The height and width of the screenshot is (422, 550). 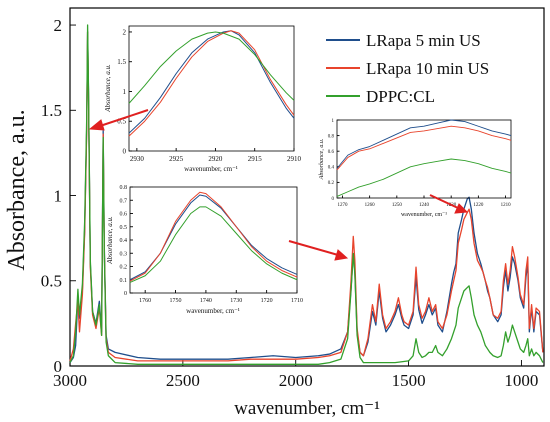 What do you see at coordinates (424, 205) in the screenshot?
I see `inset-po-x-tick-label-1240: 1240` at bounding box center [424, 205].